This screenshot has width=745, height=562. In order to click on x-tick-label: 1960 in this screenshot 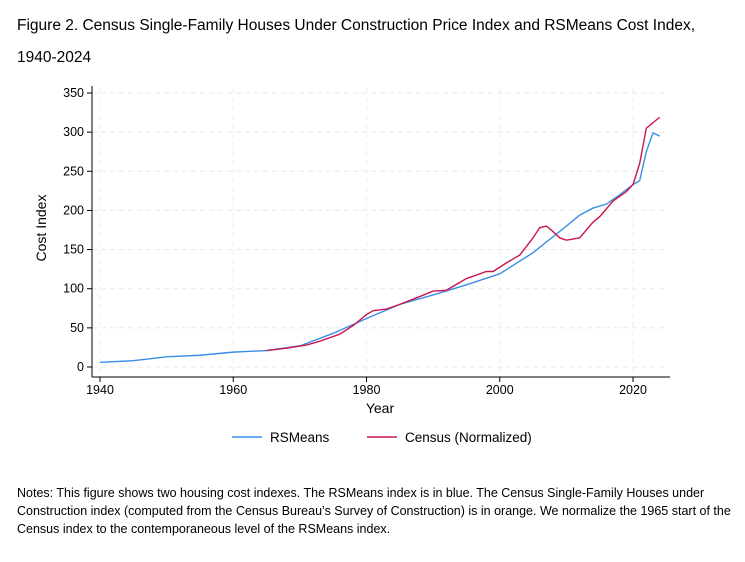, I will do `click(233, 390)`.